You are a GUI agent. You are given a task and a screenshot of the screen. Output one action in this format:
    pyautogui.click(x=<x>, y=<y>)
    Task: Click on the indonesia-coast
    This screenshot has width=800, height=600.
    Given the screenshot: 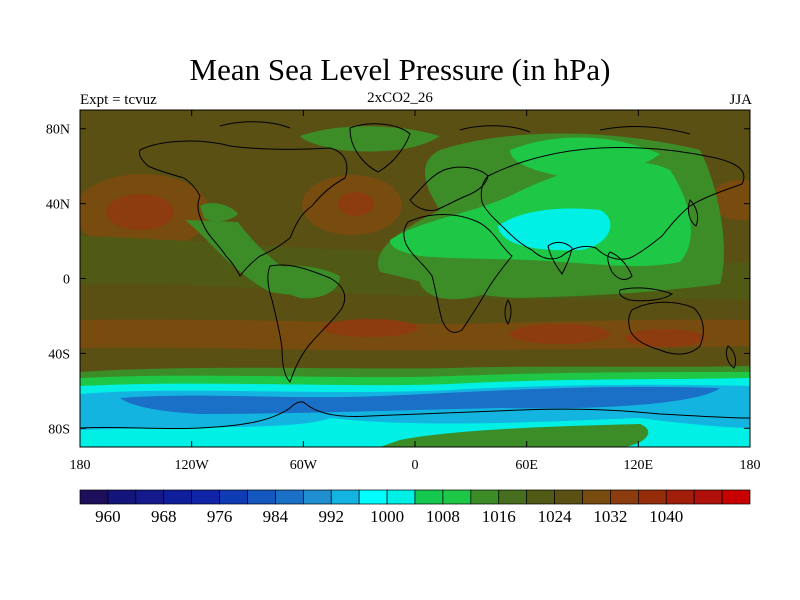 What is the action you would take?
    pyautogui.click(x=646, y=294)
    